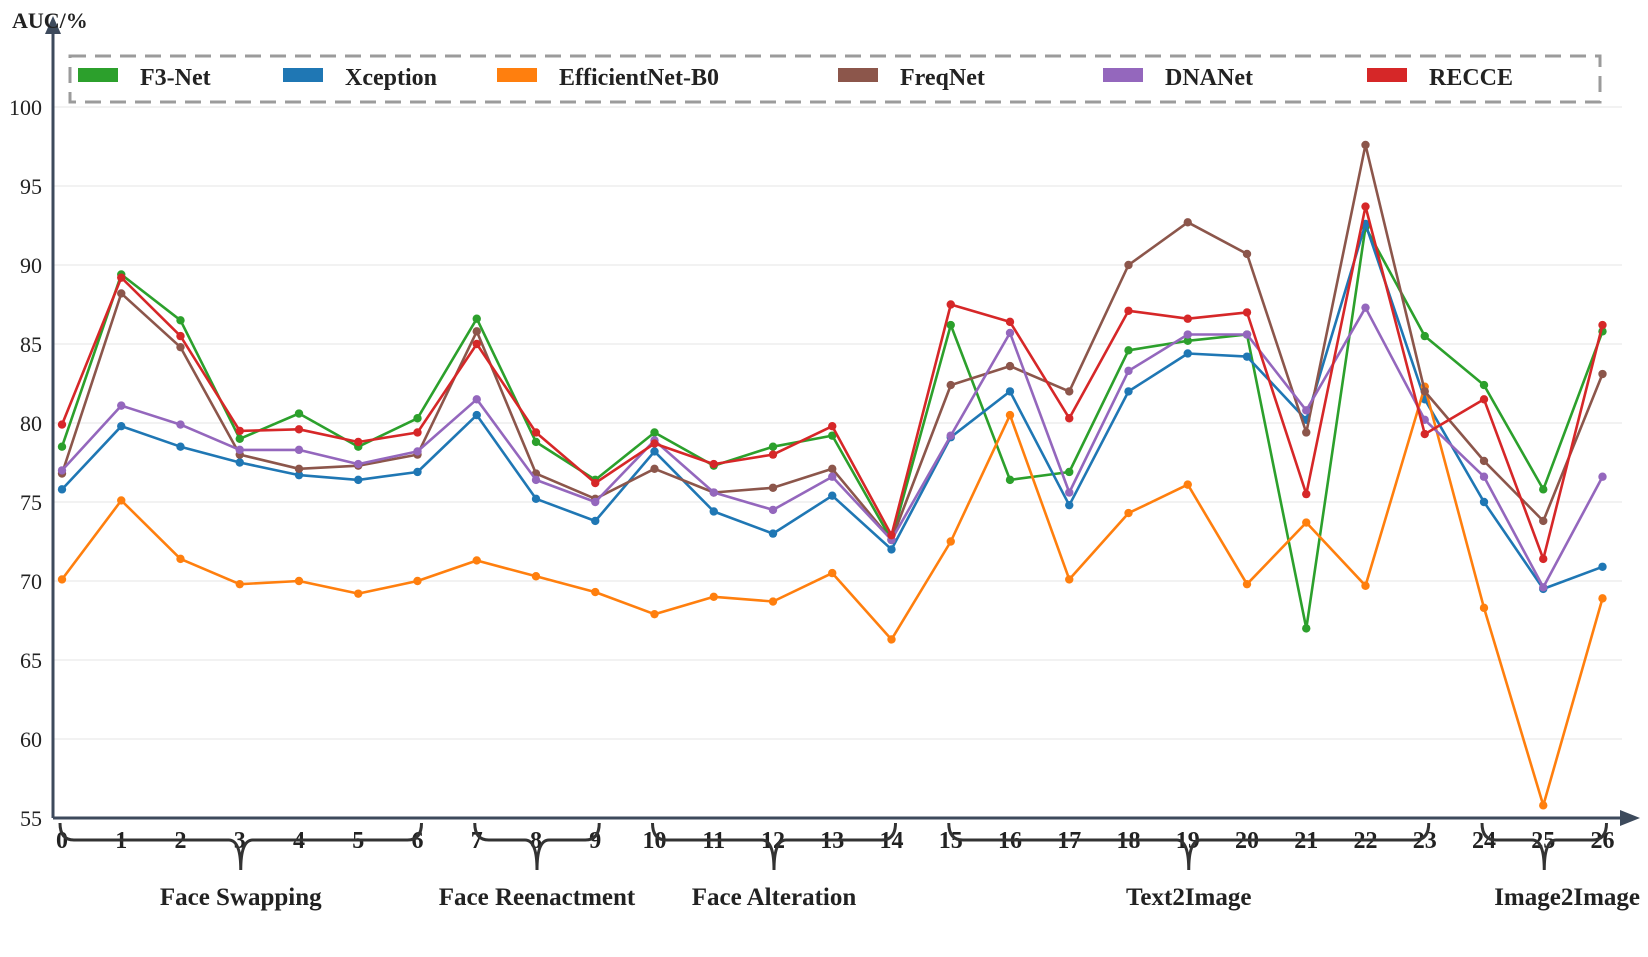  Describe the element at coordinates (31, 265) in the screenshot. I see `y-tick-label: 90` at that location.